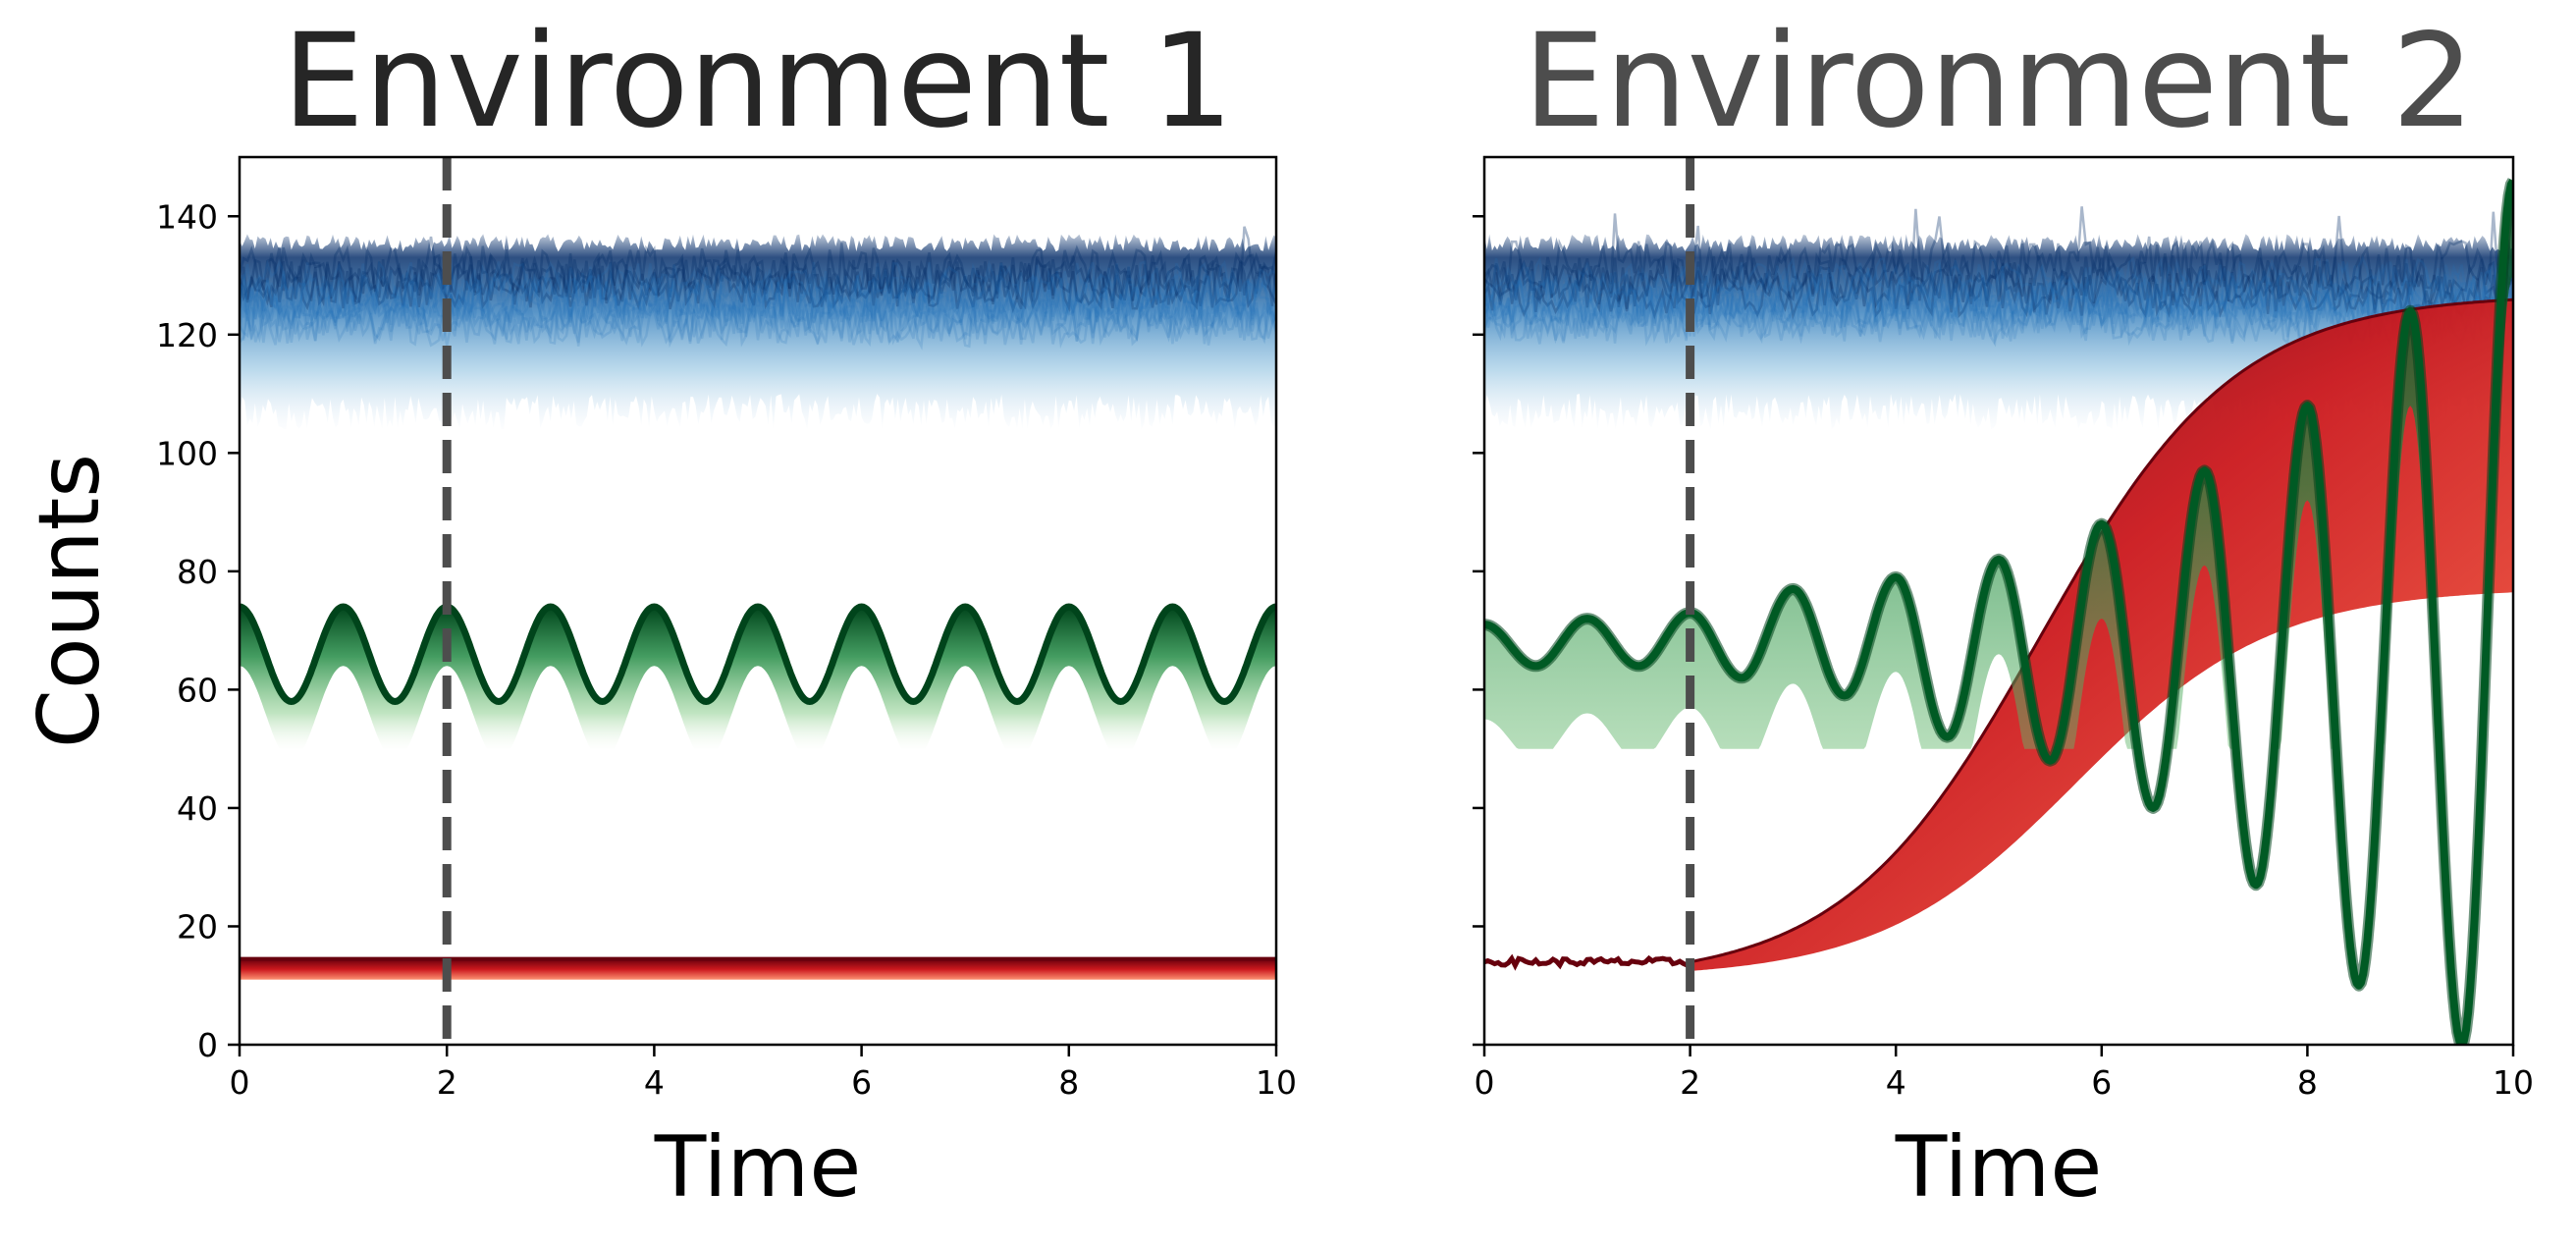 The image size is (2576, 1245). I want to click on y-tick-label: 0, so click(207, 1045).